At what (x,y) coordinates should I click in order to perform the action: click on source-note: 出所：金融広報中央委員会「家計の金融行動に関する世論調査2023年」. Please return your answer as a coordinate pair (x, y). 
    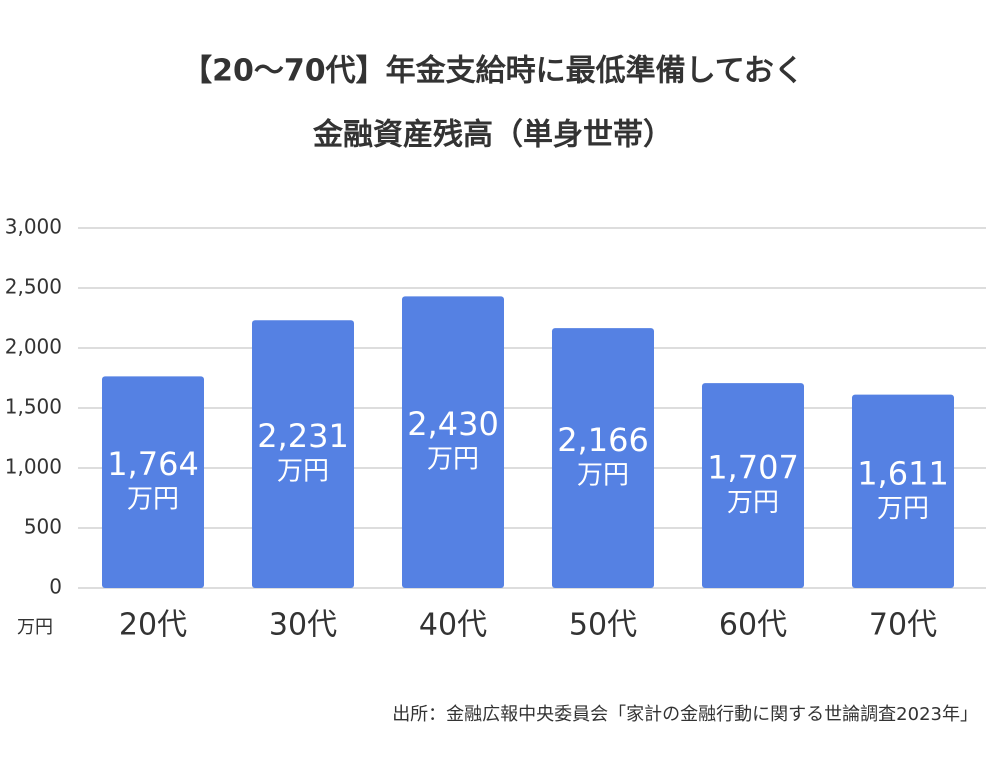
    Looking at the image, I should click on (685, 714).